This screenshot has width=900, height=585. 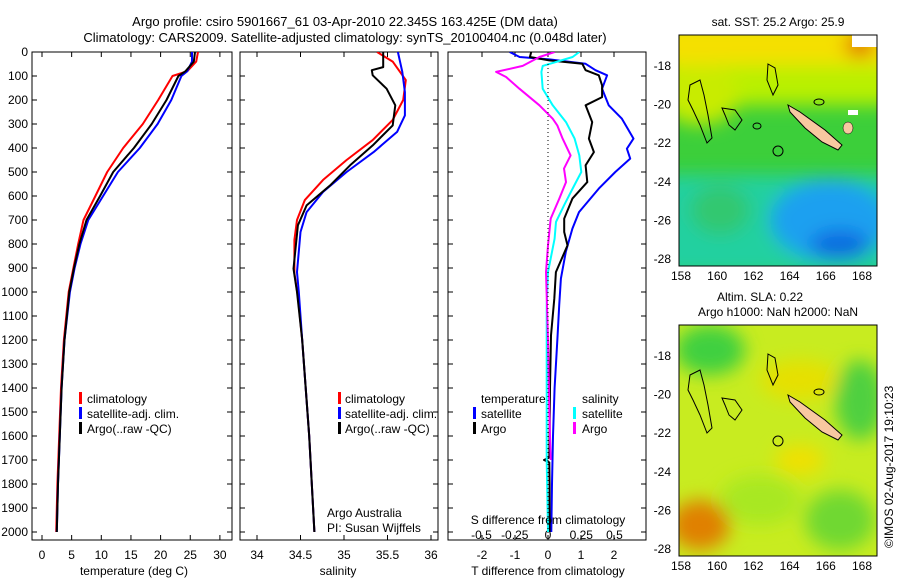 I want to click on salinity-profile-lines, so click(x=349, y=292).